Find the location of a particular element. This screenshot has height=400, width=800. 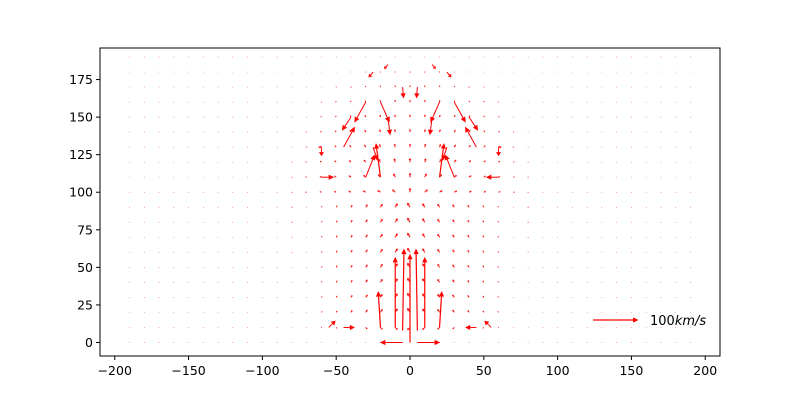

key-label-unit: km/s is located at coordinates (691, 321).